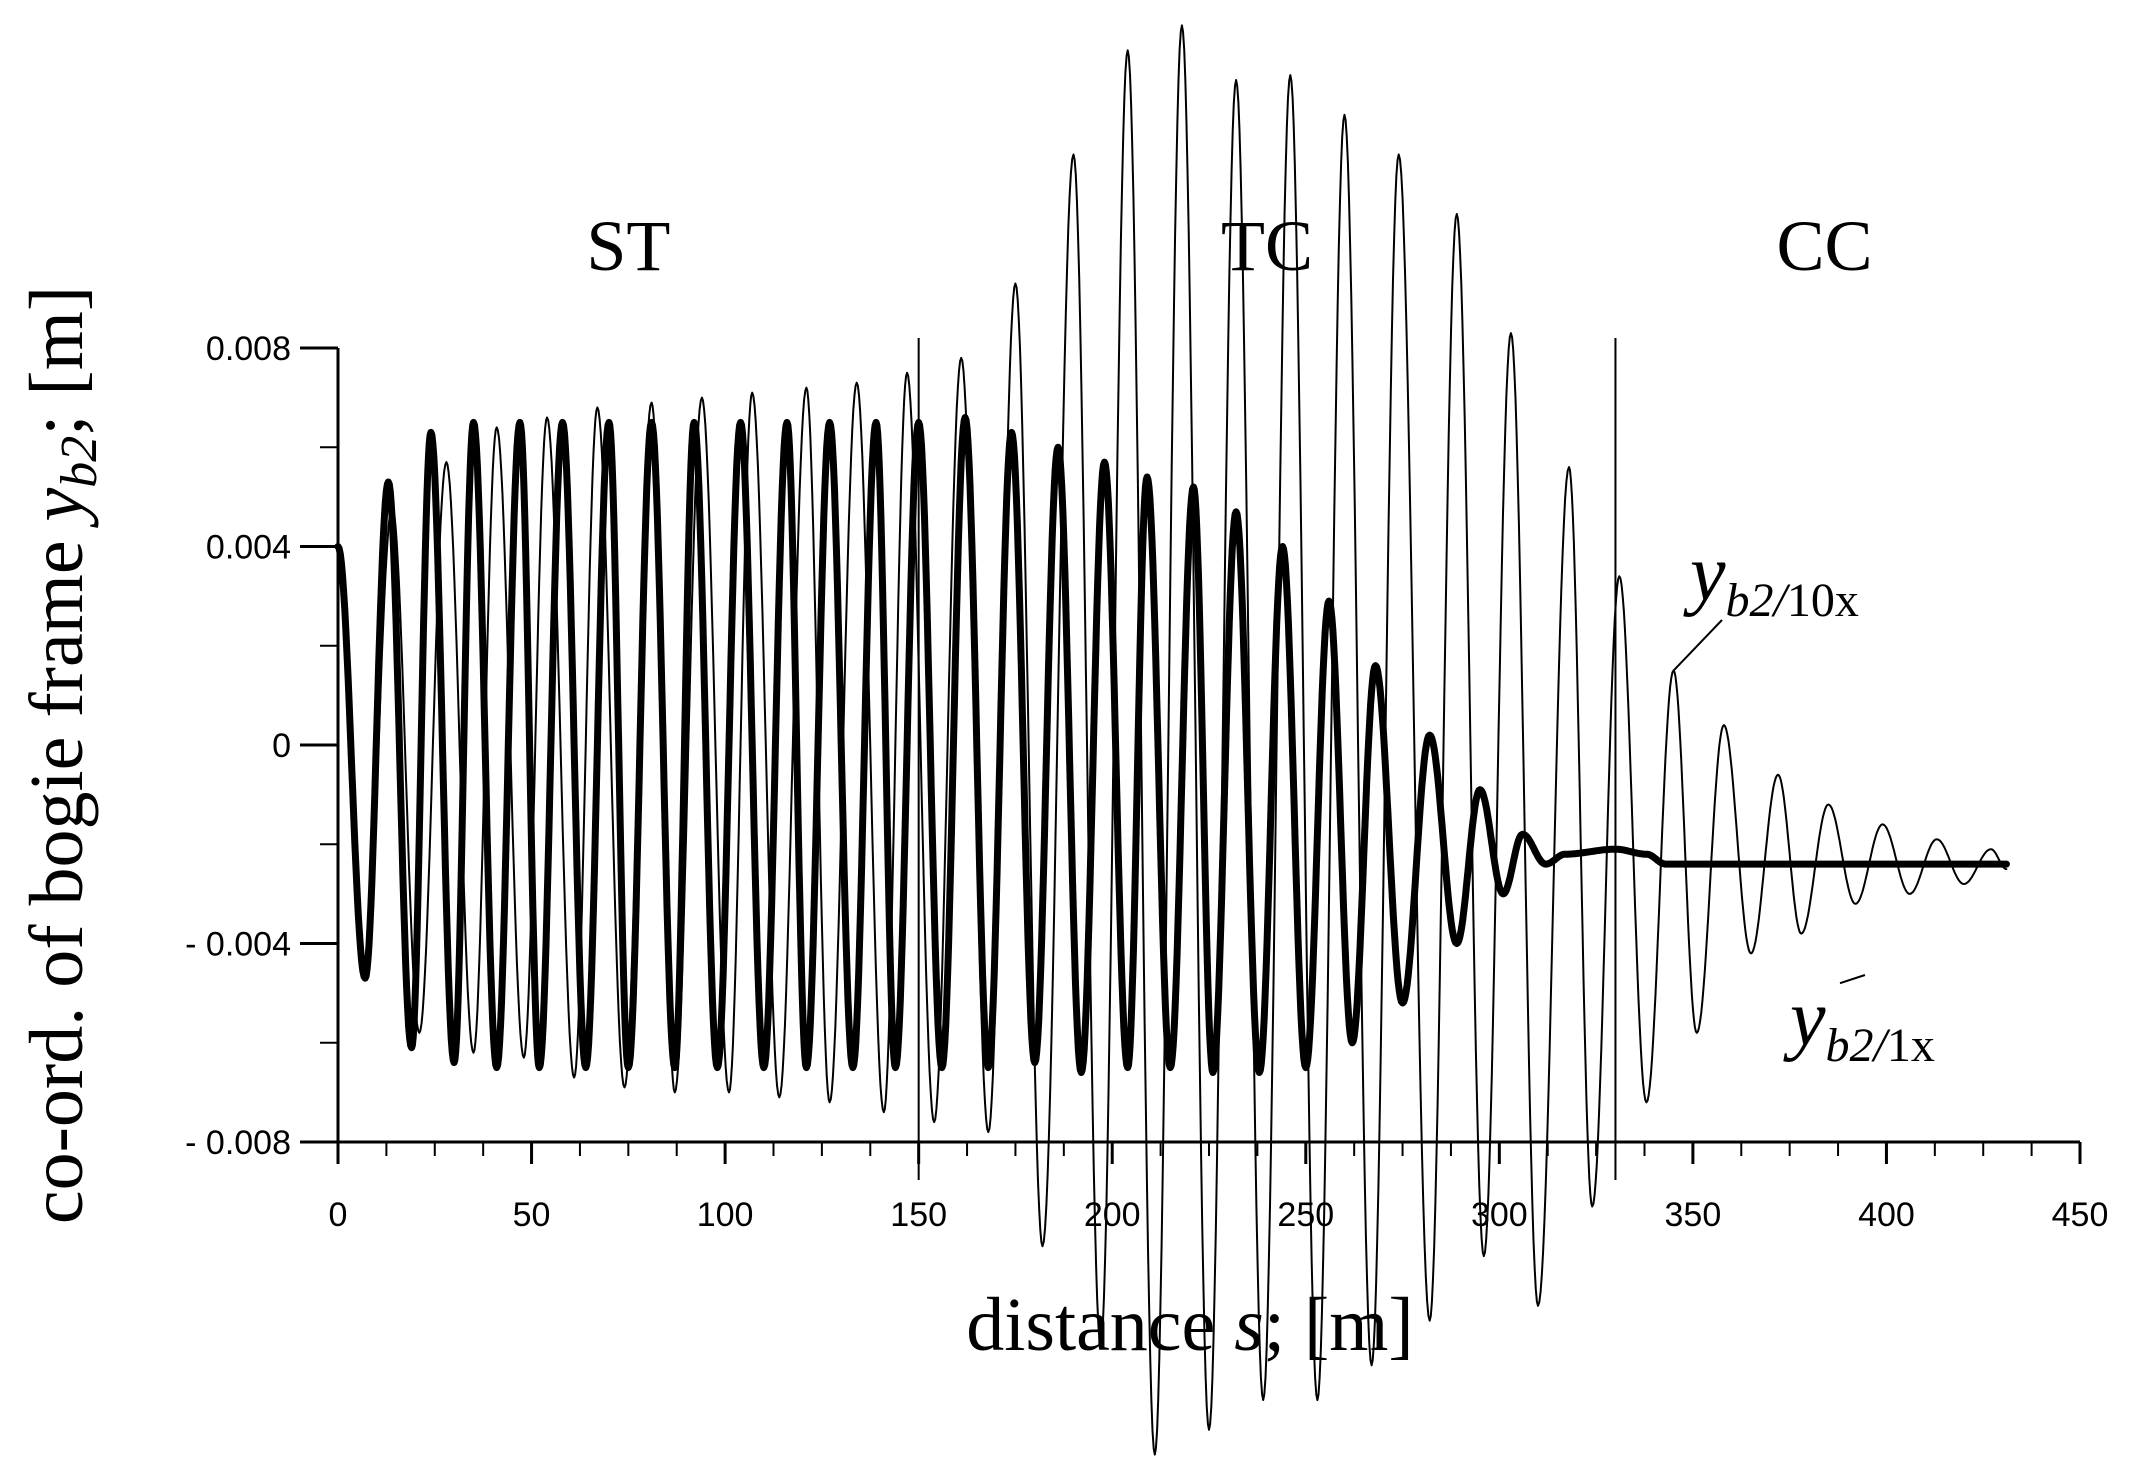 This screenshot has height=1473, width=2136. Describe the element at coordinates (1305, 1215) in the screenshot. I see `x-tick-label: 250` at that location.